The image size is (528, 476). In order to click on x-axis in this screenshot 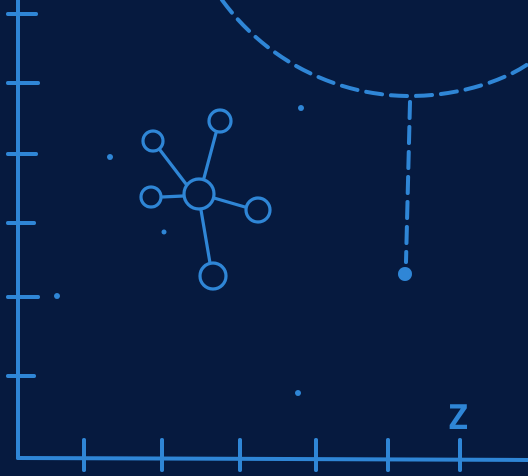, I will do `click(272, 459)`.